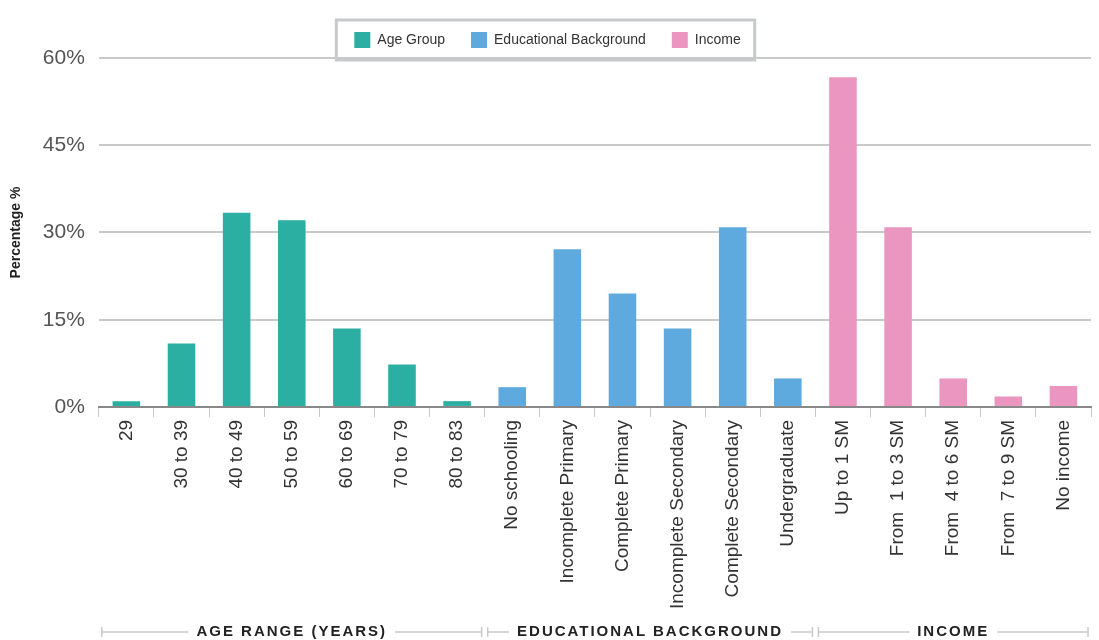  Describe the element at coordinates (63, 231) in the screenshot. I see `y-tick-label: 30%` at that location.